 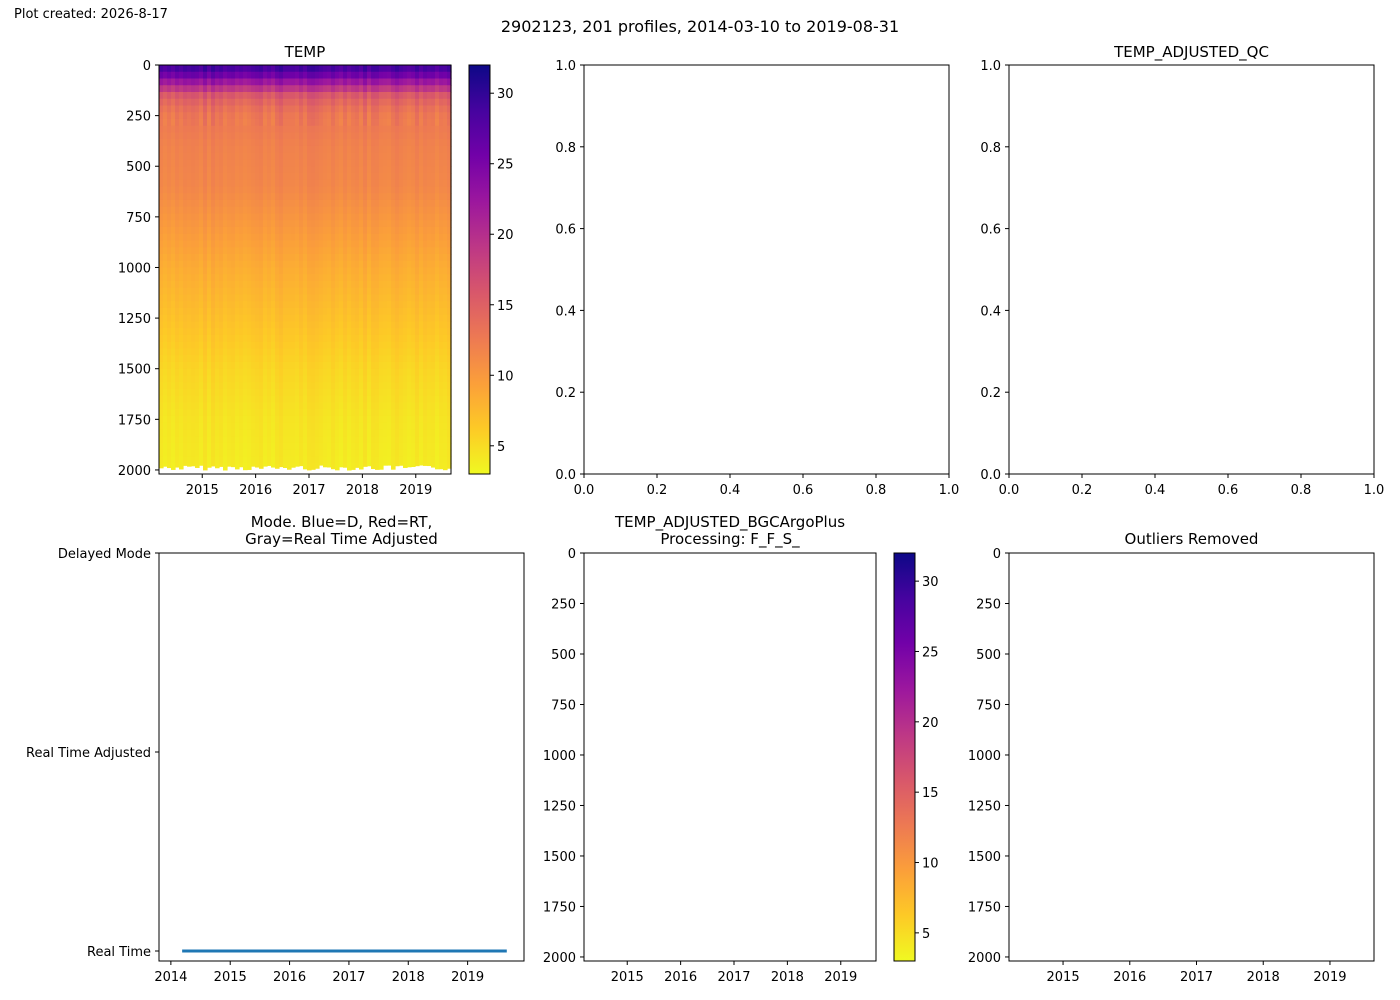 What do you see at coordinates (1192, 539) in the screenshot?
I see `axes-title-outliers: Outliers Removed` at bounding box center [1192, 539].